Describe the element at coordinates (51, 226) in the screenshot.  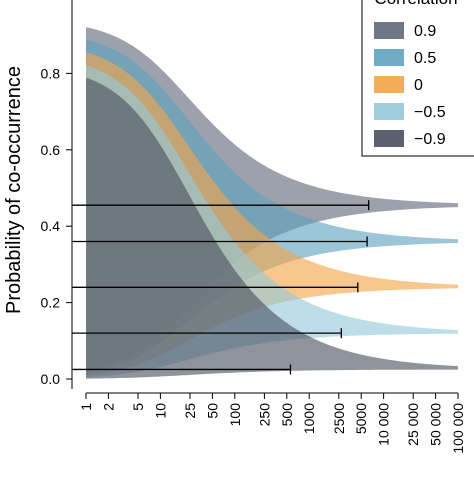
I see `y-tick-label-2: 0.4` at that location.